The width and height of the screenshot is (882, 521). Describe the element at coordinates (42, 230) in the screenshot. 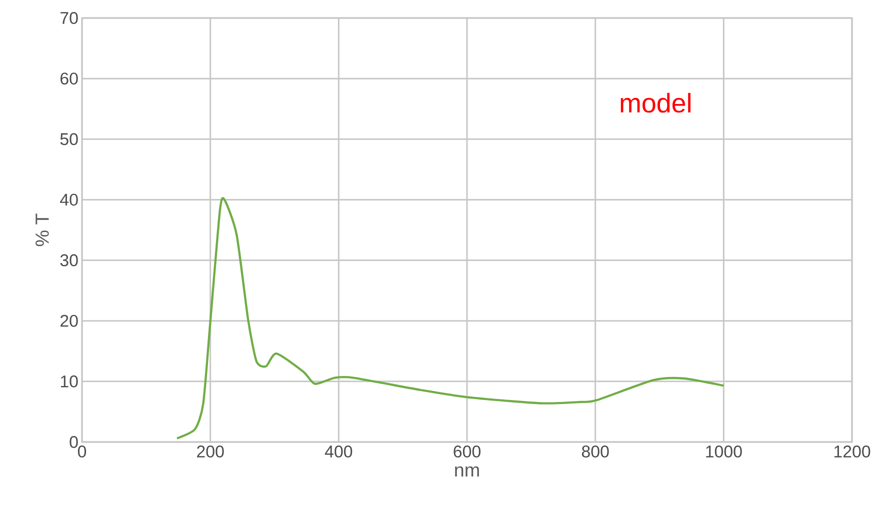

I see `y-axis-title: % T` at that location.